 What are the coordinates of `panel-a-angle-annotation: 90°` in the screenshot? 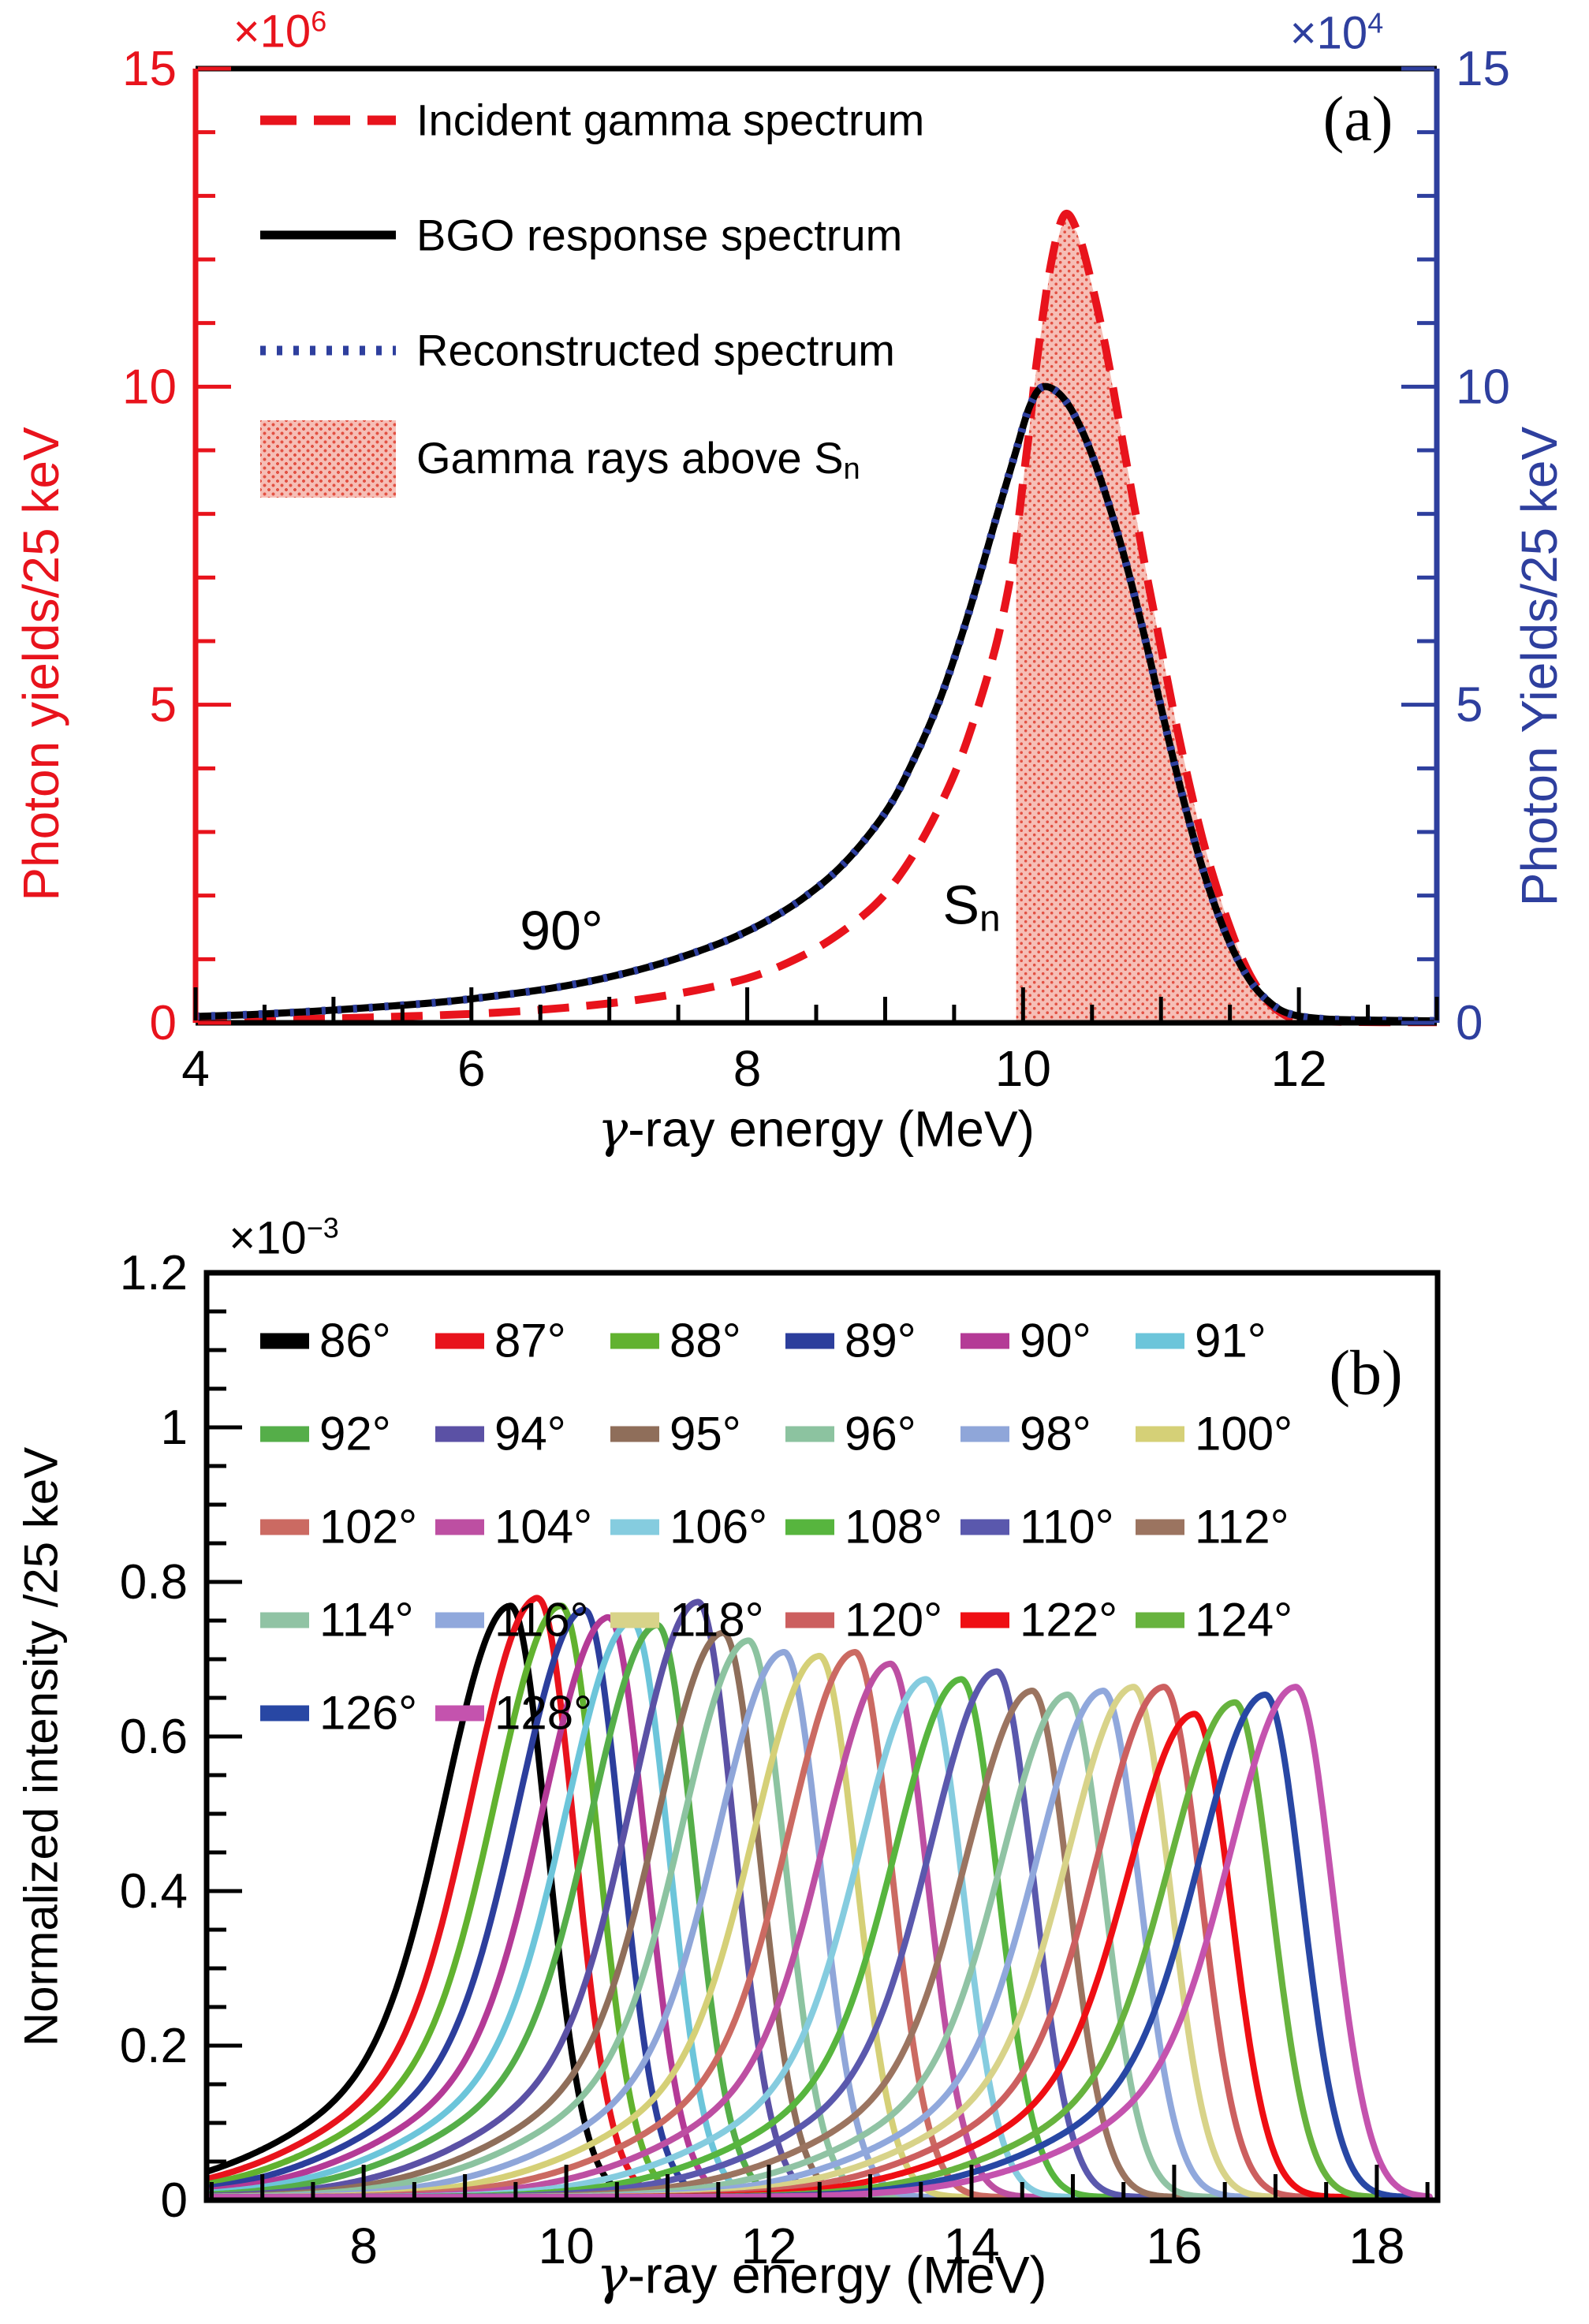 It's located at (561, 930).